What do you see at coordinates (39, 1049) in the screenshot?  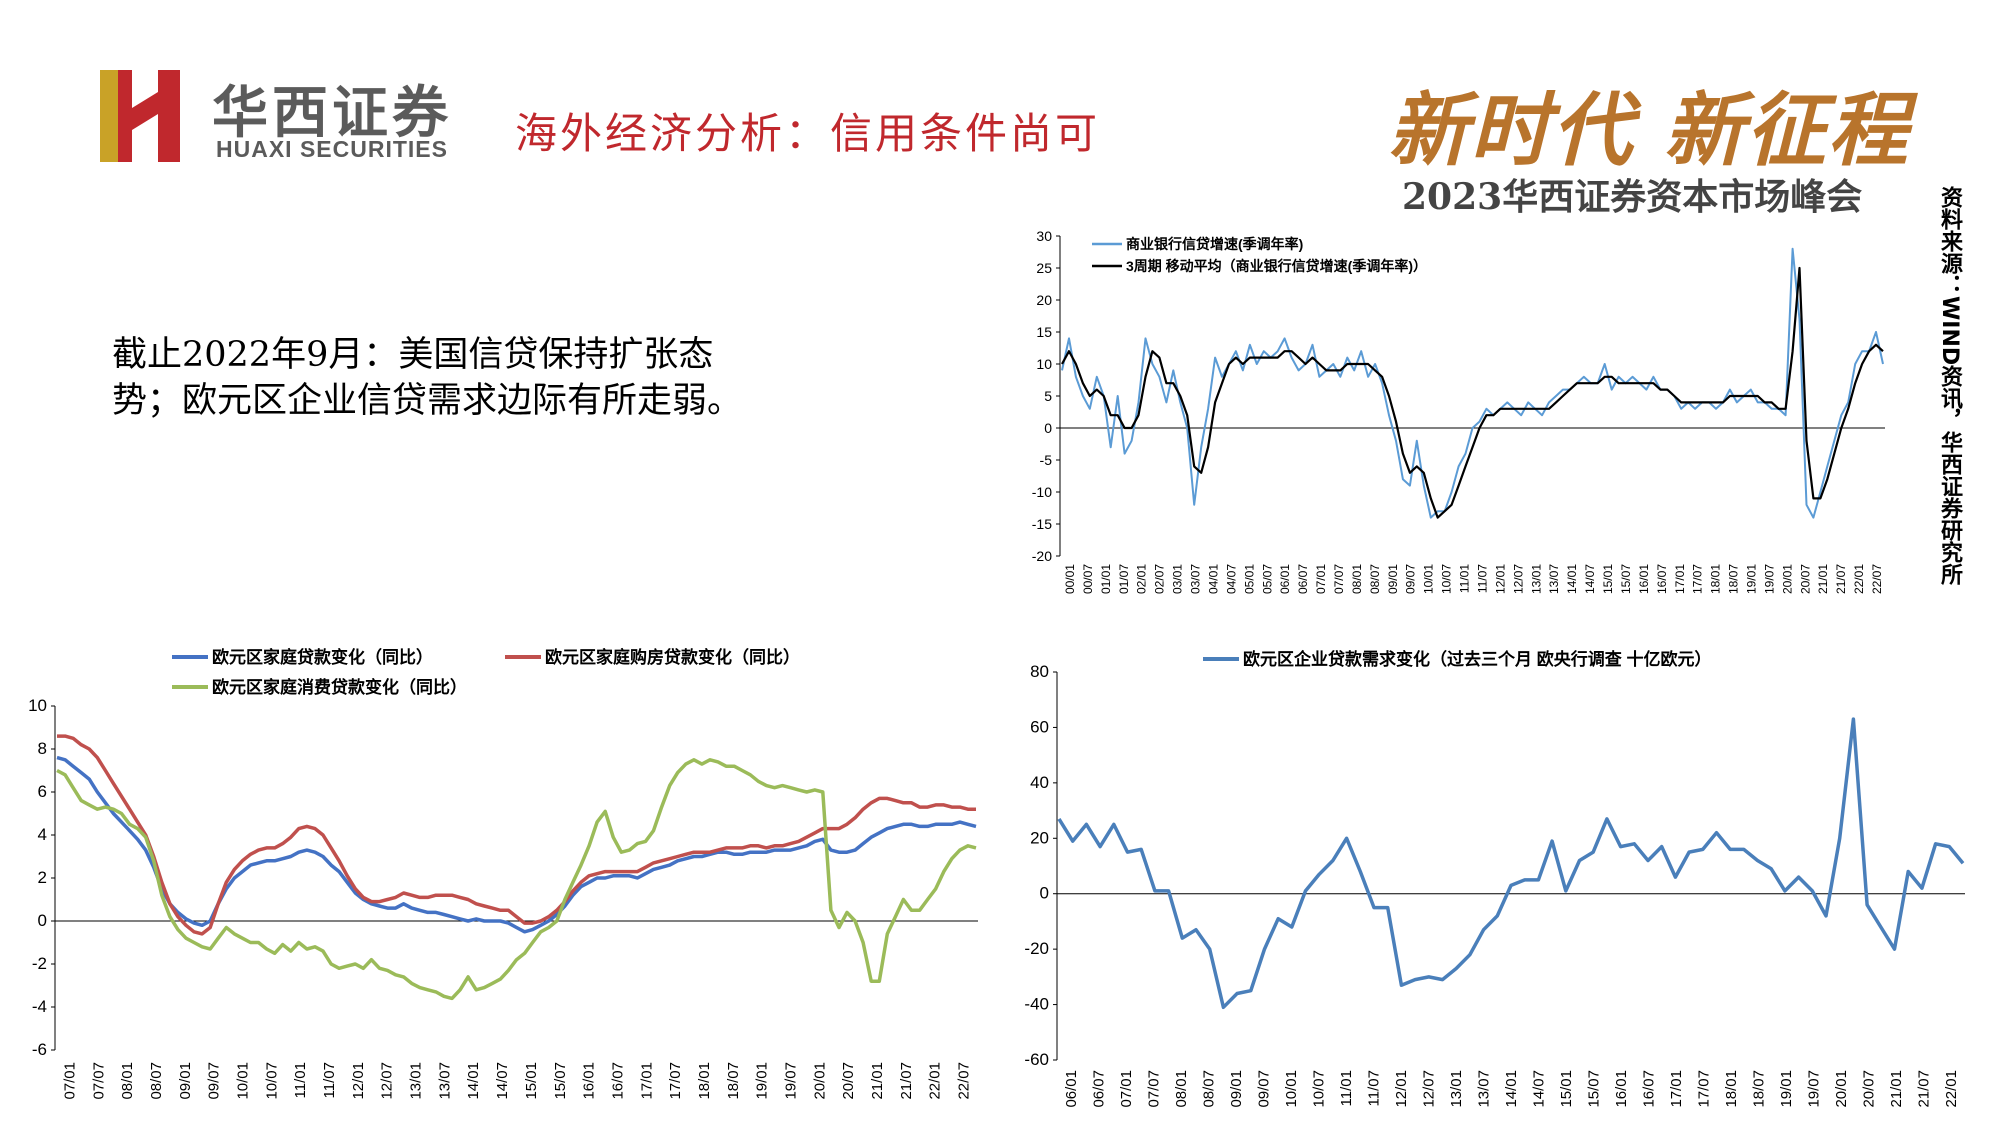 I see `y-tick-label: -6` at bounding box center [39, 1049].